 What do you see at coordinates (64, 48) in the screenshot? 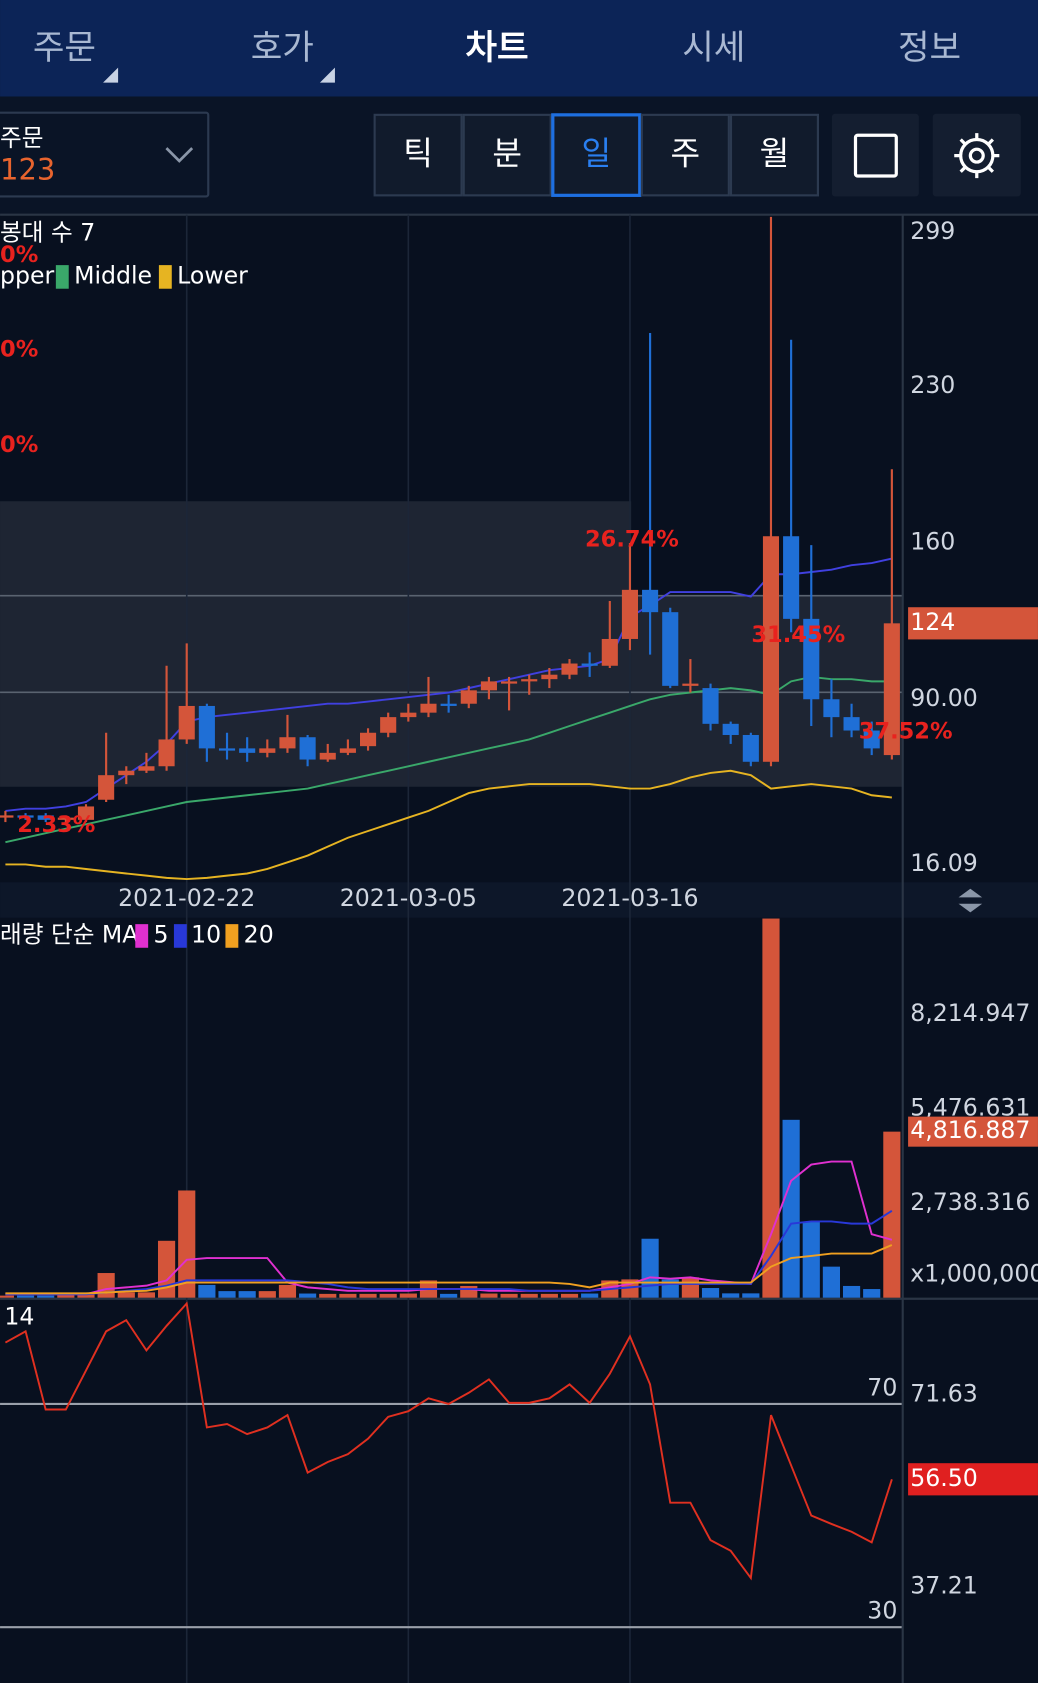
I see `tab: 주문` at bounding box center [64, 48].